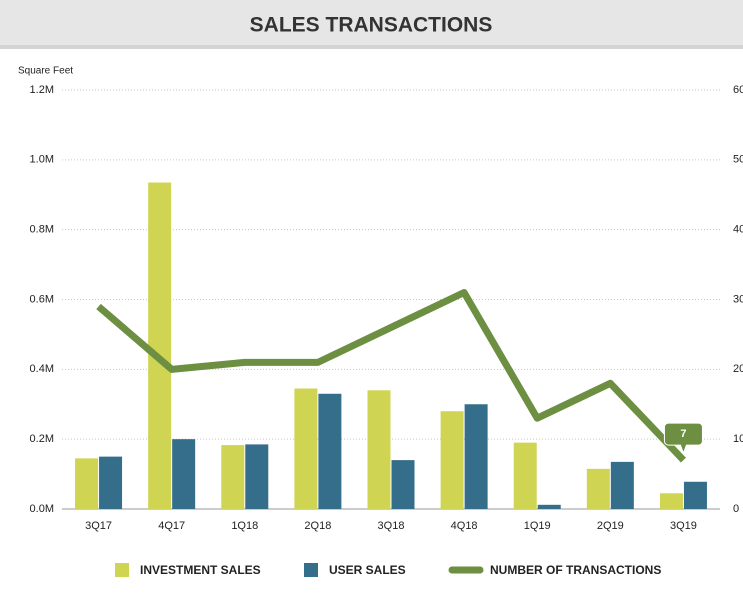  What do you see at coordinates (683, 434) in the screenshot?
I see `data-label: 7` at bounding box center [683, 434].